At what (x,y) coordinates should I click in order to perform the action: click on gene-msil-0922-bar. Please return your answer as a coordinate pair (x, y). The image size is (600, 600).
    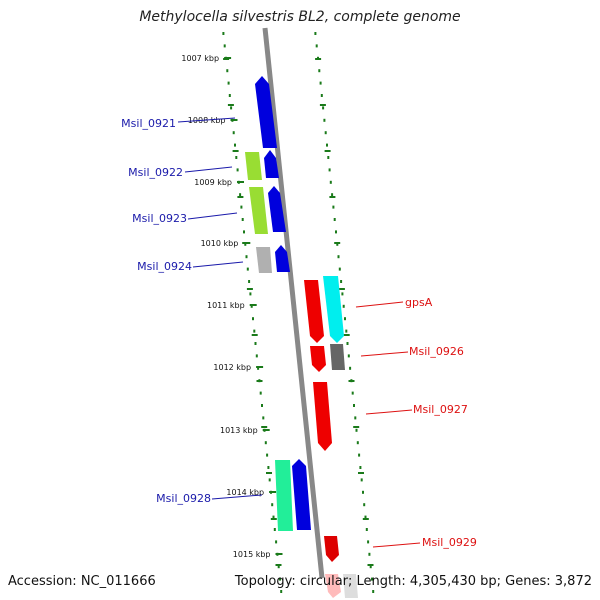
    Looking at the image, I should click on (253, 166).